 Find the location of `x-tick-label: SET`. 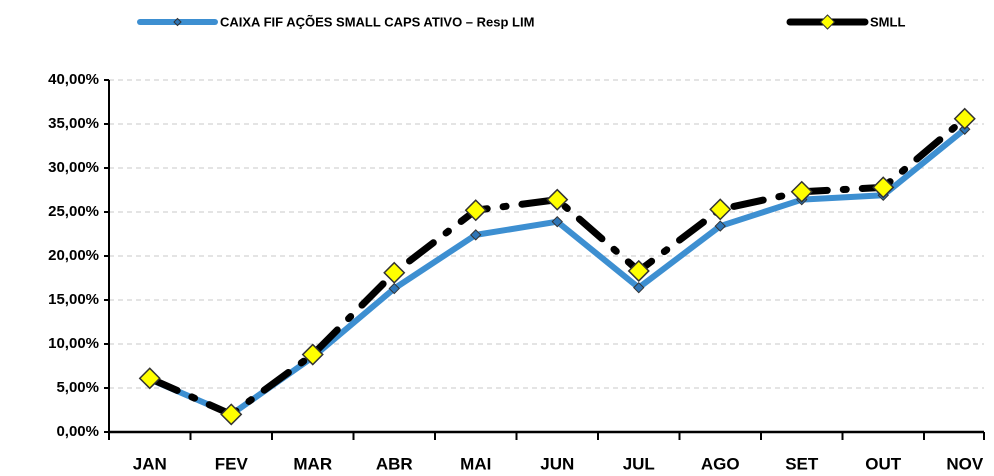

x-tick-label: SET is located at coordinates (802, 463).